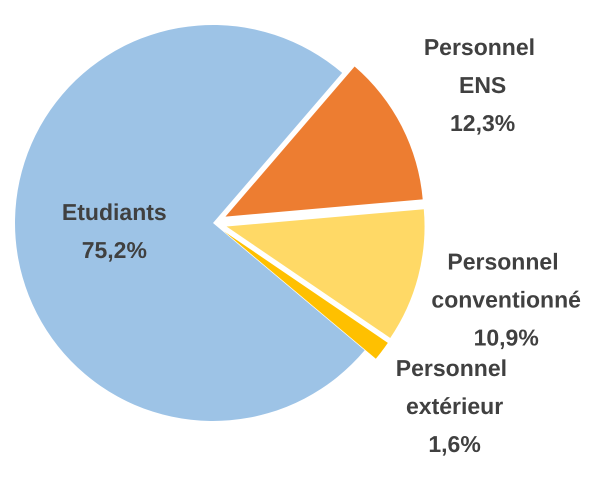  What do you see at coordinates (506, 337) in the screenshot?
I see `data-label: 10,9%` at bounding box center [506, 337].